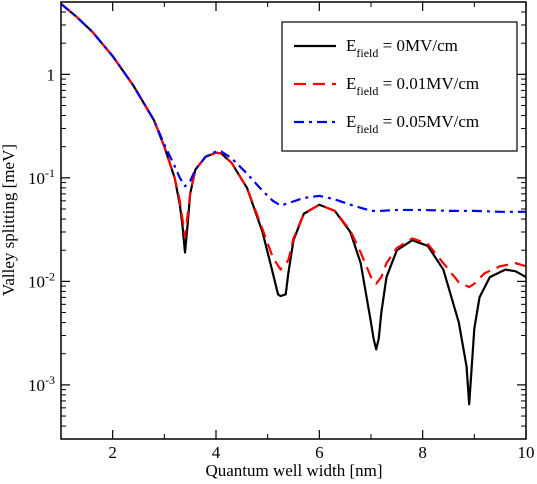 The image size is (537, 484). Describe the element at coordinates (112, 452) in the screenshot. I see `x-tick-label-0: 2` at that location.